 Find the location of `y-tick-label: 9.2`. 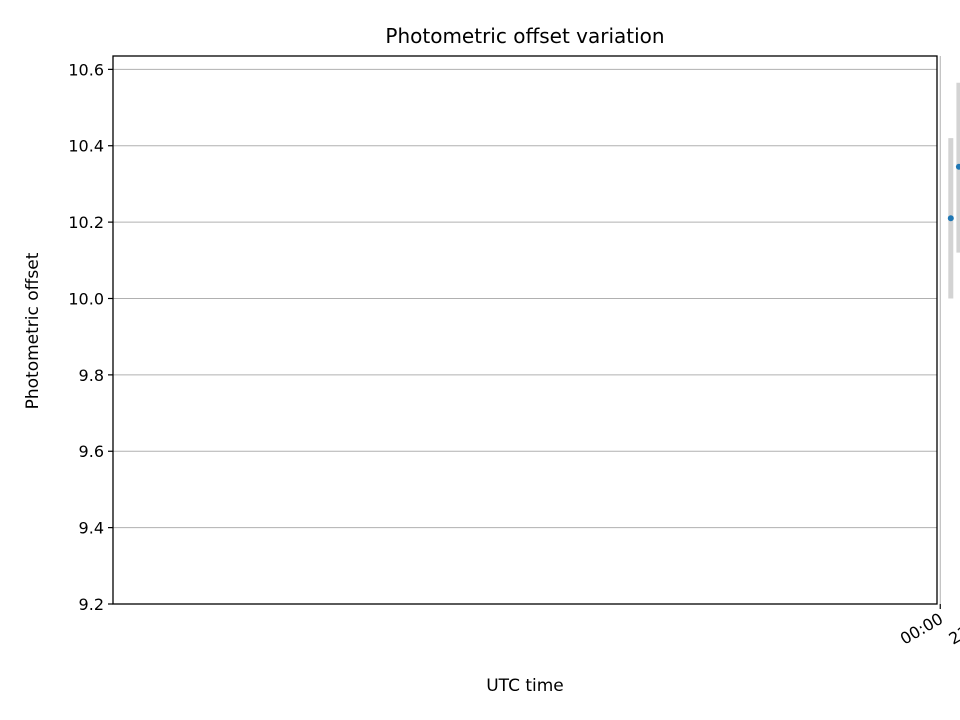

y-tick-label: 9.2 is located at coordinates (91, 604).